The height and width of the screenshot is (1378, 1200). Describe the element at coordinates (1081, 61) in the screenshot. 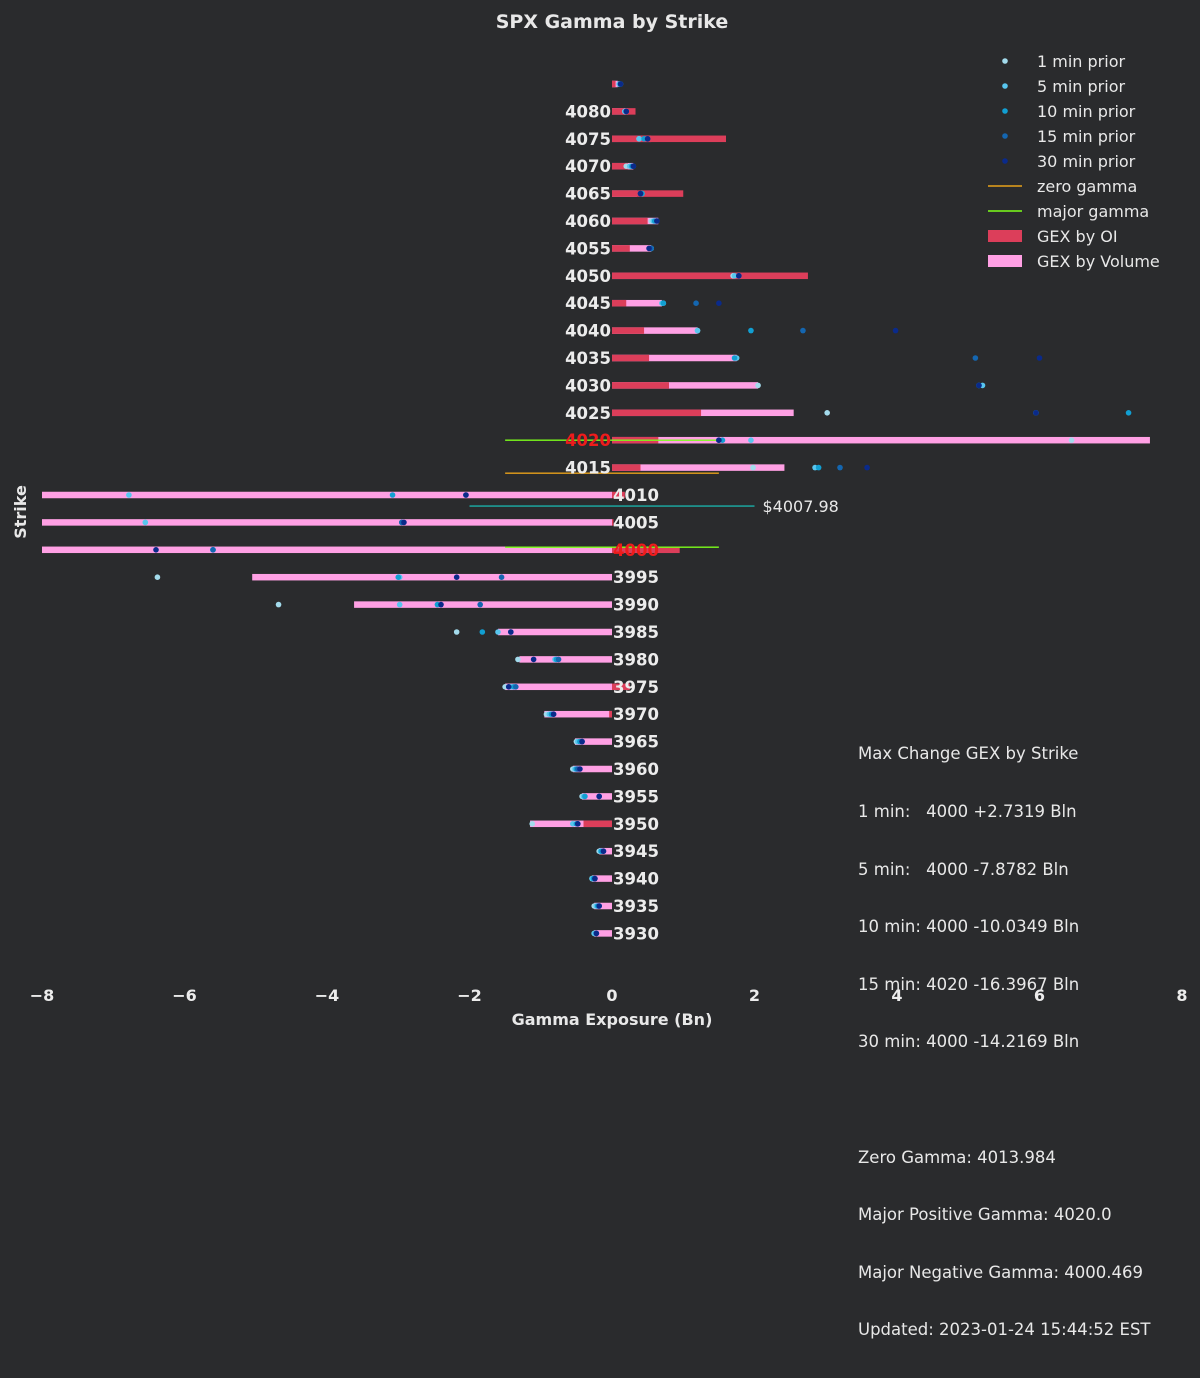

I see `legend-label: 1 min prior` at that location.